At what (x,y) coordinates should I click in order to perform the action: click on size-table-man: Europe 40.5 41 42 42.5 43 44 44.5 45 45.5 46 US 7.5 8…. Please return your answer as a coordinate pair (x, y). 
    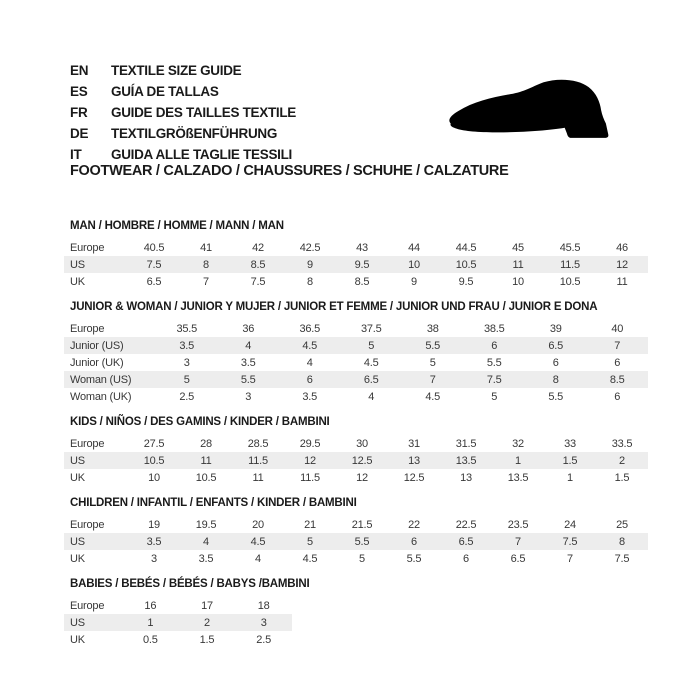
    Looking at the image, I should click on (356, 264).